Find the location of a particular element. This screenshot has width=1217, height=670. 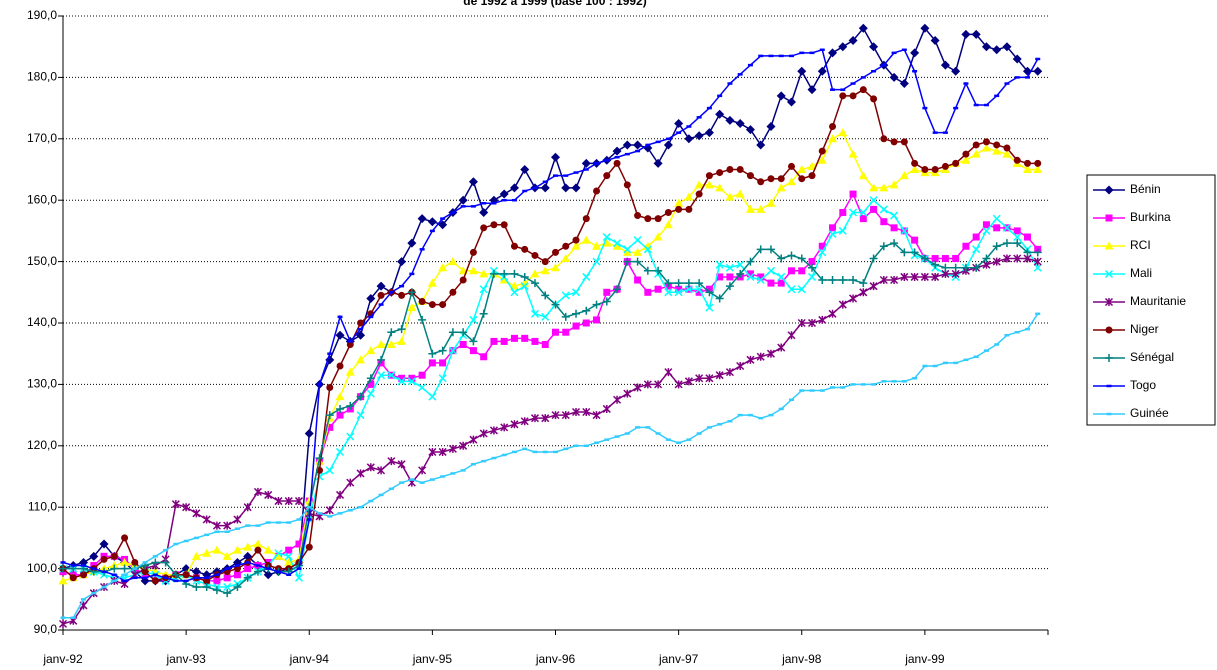

legend-label: RCI is located at coordinates (1140, 245).